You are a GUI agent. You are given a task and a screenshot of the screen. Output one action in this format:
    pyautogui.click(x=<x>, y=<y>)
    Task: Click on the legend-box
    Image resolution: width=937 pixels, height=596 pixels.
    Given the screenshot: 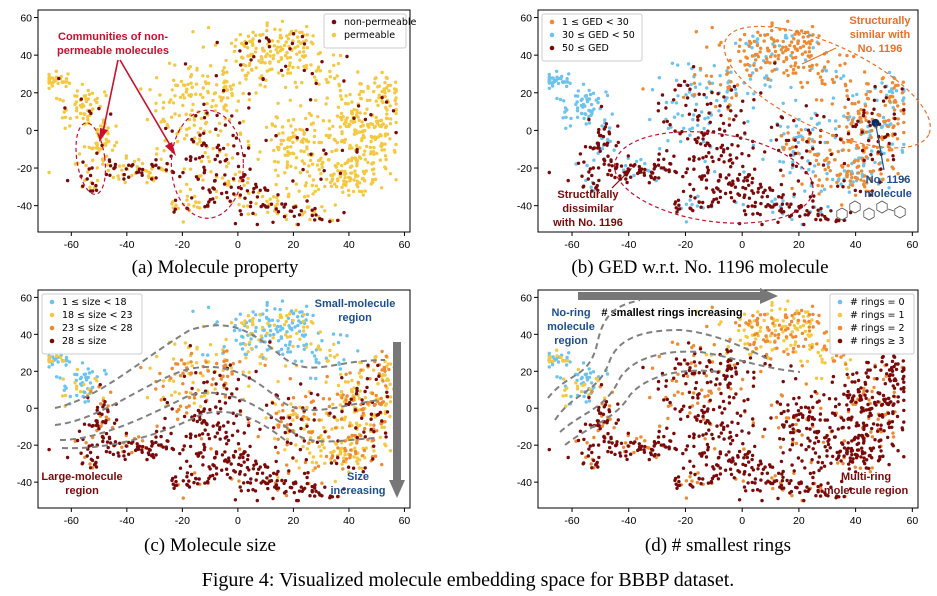 What is the action you would take?
    pyautogui.click(x=592, y=37)
    